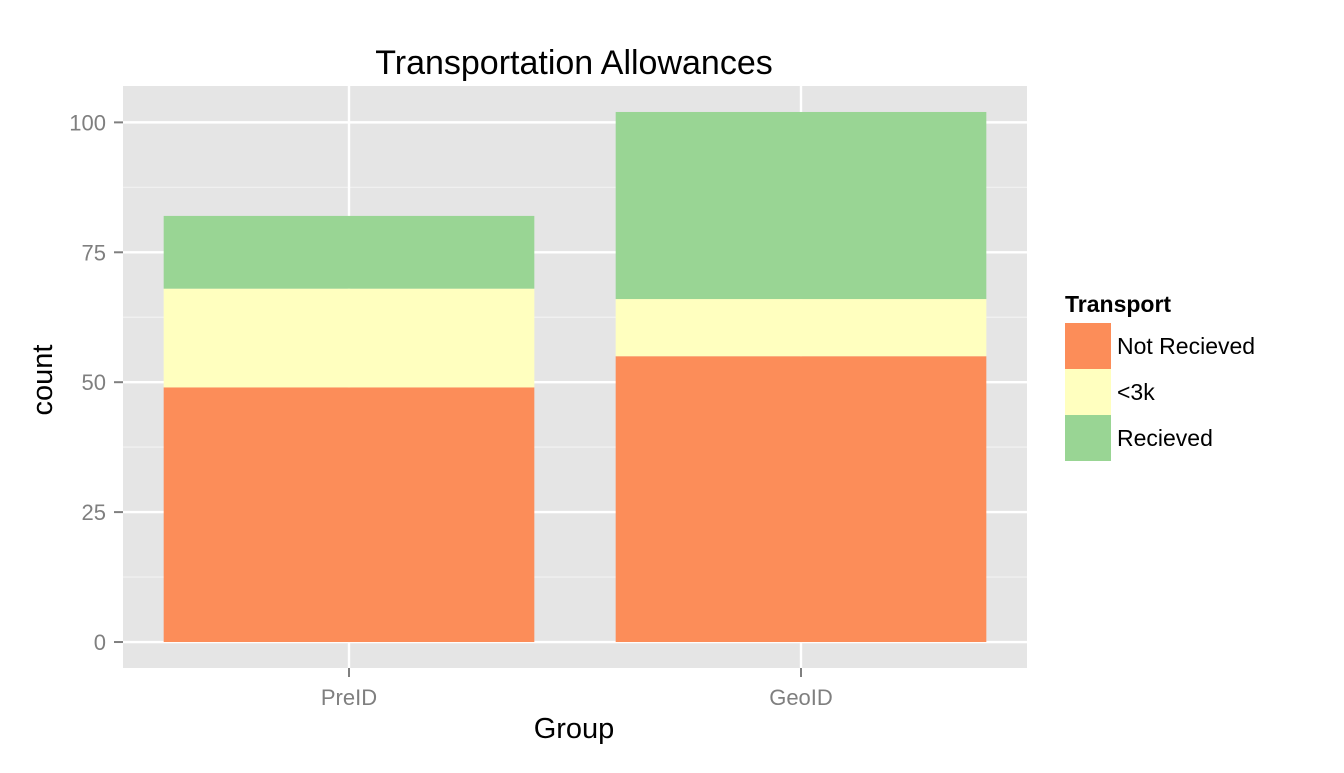  What do you see at coordinates (801, 499) in the screenshot?
I see `bar-segment-geoid-not-recieved` at bounding box center [801, 499].